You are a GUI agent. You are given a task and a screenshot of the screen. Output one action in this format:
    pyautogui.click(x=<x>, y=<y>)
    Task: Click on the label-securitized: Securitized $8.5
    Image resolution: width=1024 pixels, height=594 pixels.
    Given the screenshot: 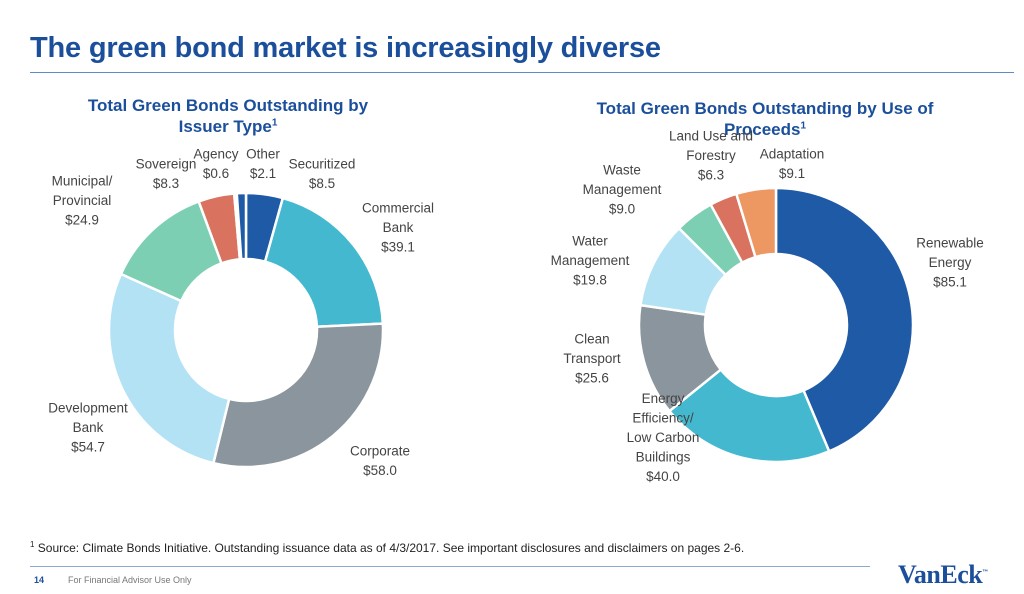 What is the action you would take?
    pyautogui.click(x=322, y=173)
    